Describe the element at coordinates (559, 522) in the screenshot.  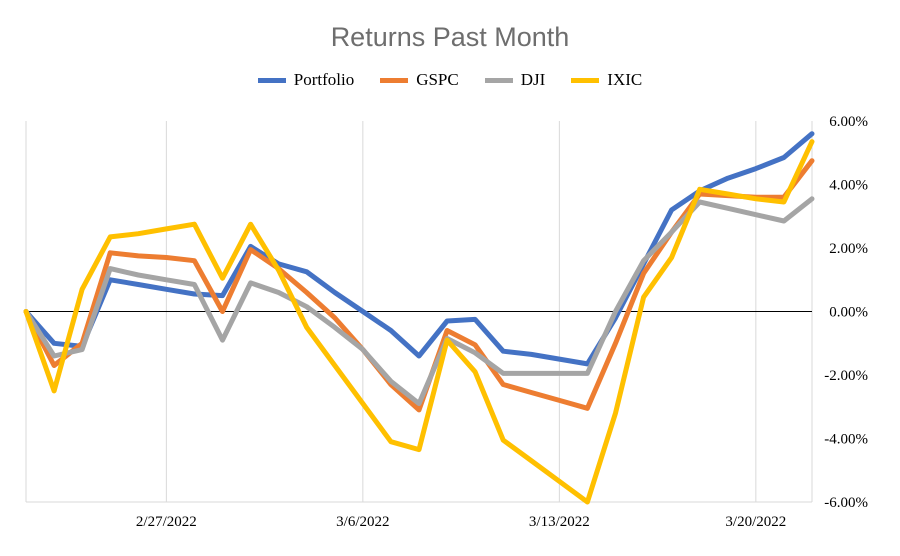
I see `x-tick-label: 3/13/2022` at that location.